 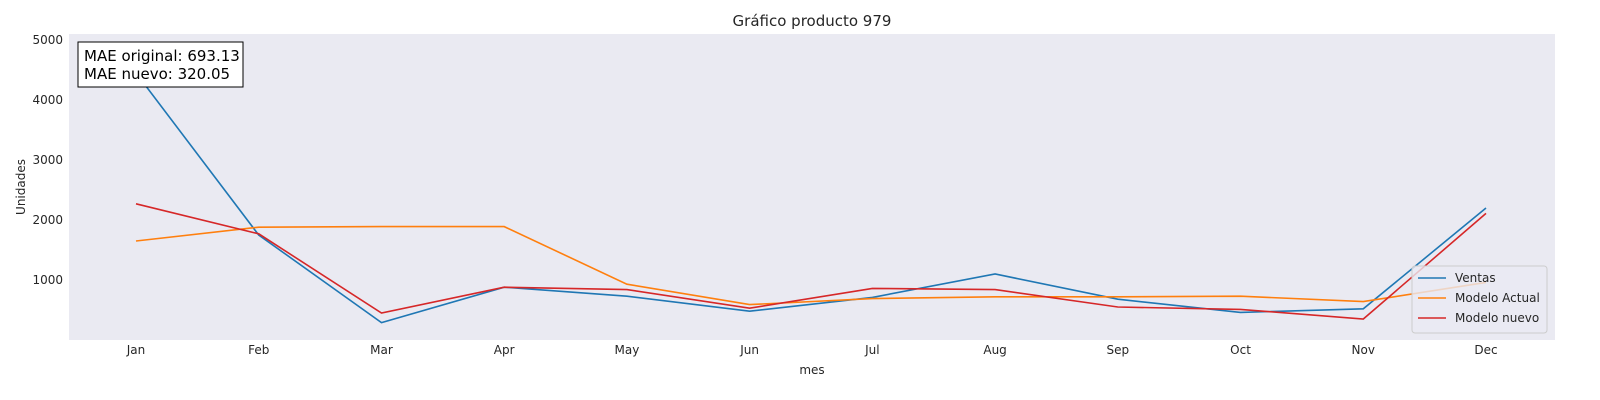 What do you see at coordinates (162, 56) in the screenshot?
I see `annotation-mae-original: MAE original: 693.13` at bounding box center [162, 56].